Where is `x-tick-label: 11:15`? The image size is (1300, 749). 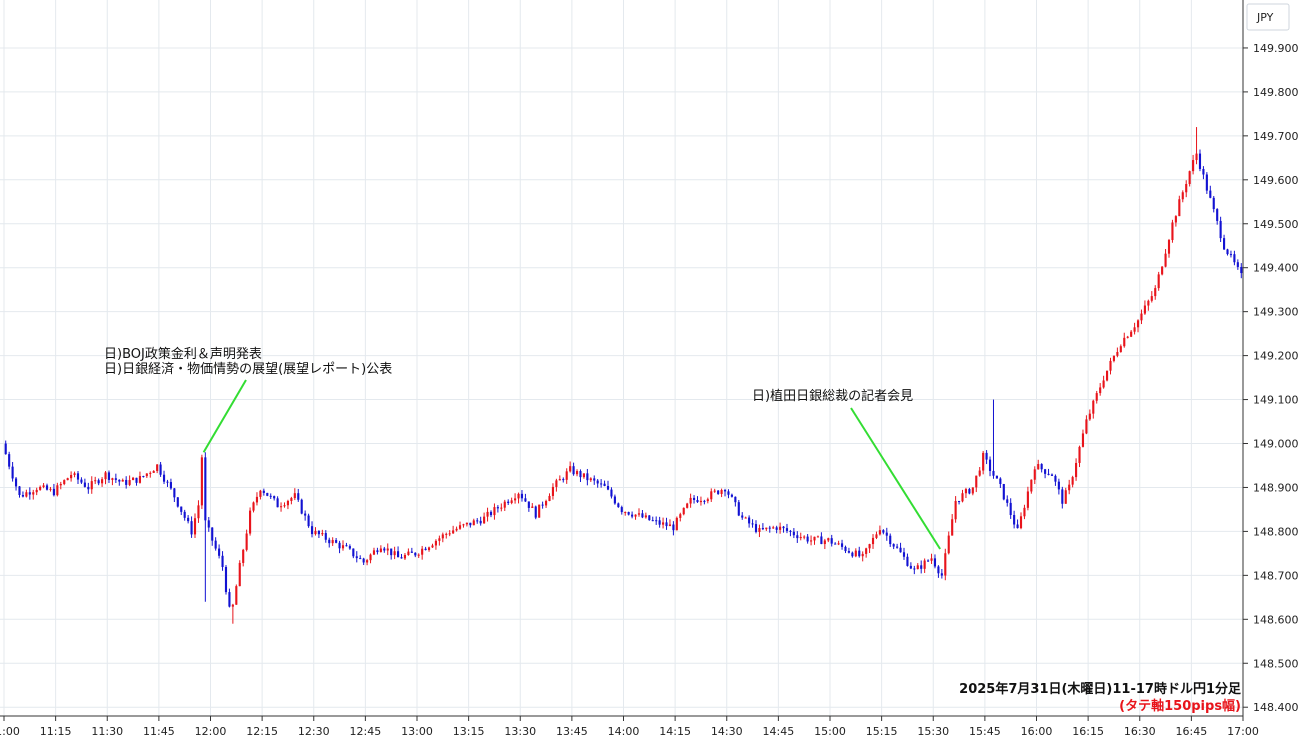
x-tick-label: 11:15 is located at coordinates (56, 731).